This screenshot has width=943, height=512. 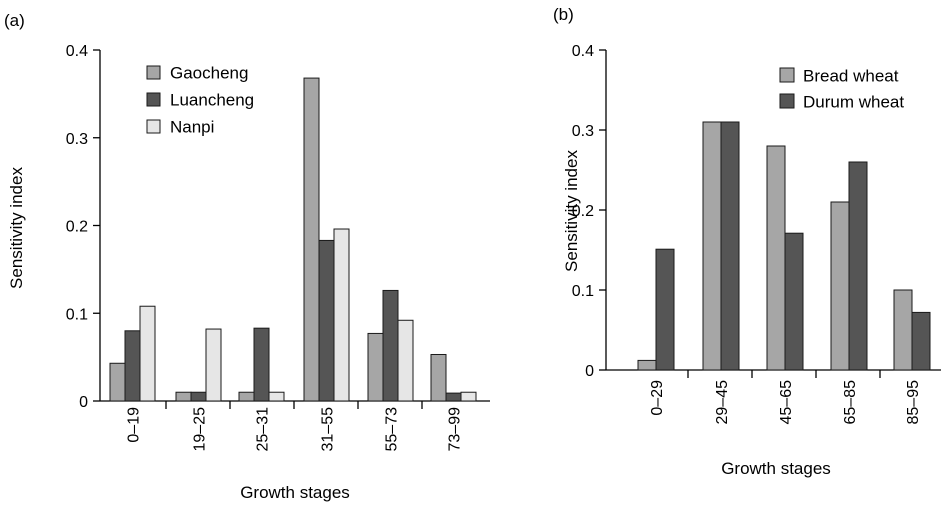 What do you see at coordinates (913, 402) in the screenshot?
I see `x-tick-label: 85–95` at bounding box center [913, 402].